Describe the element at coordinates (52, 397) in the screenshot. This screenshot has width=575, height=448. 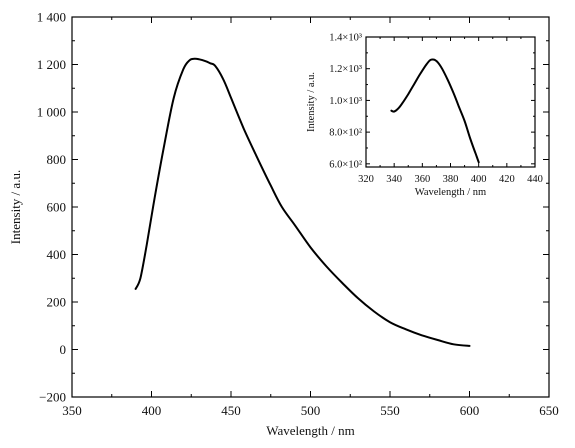
I see `y-tick-label: −200` at that location.